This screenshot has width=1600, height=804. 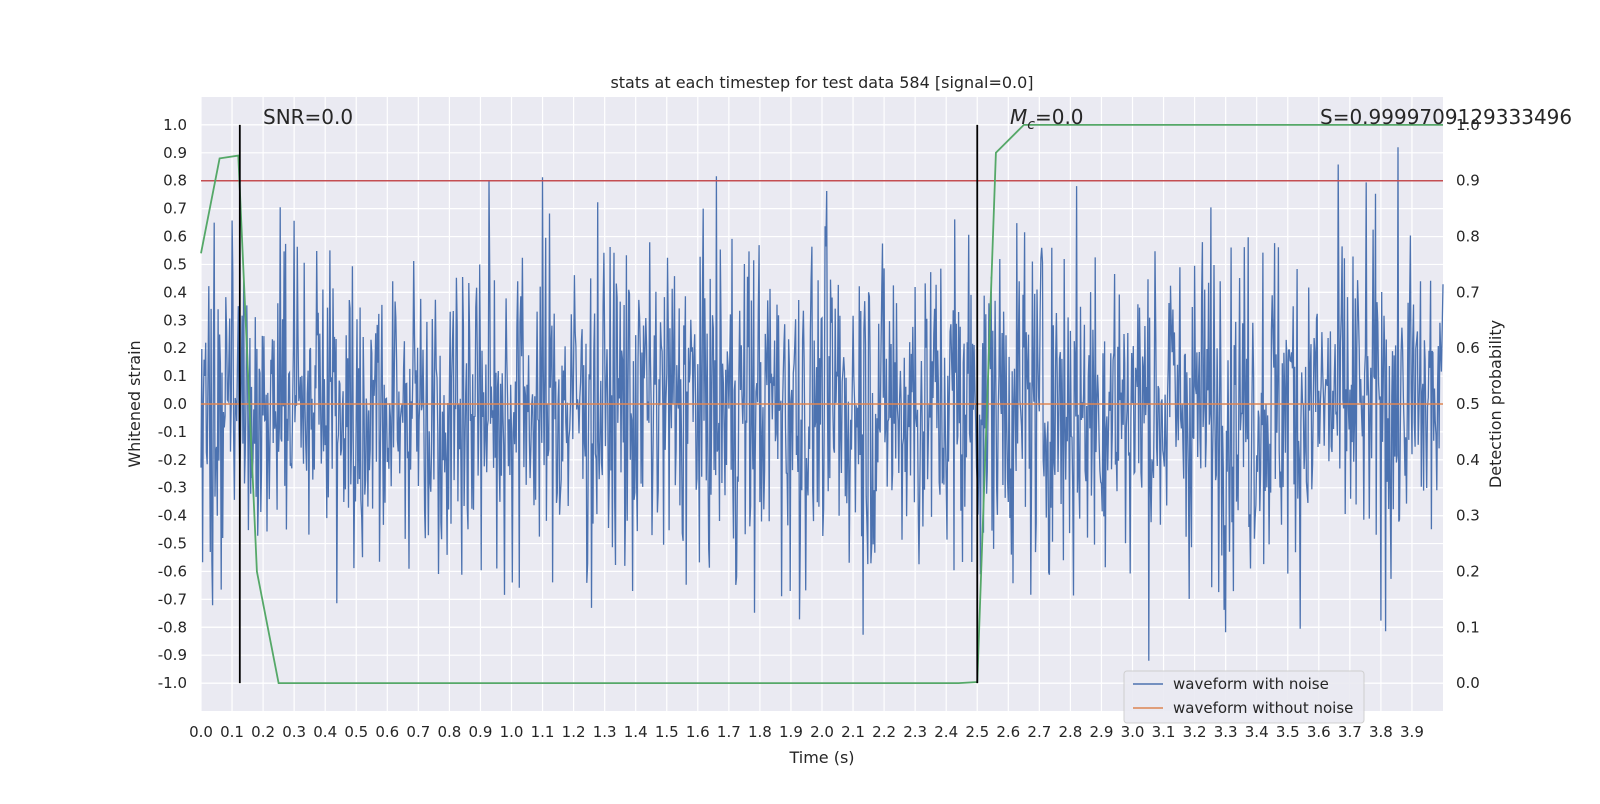 What do you see at coordinates (175, 376) in the screenshot?
I see `y-tick-label: 0.1` at bounding box center [175, 376].